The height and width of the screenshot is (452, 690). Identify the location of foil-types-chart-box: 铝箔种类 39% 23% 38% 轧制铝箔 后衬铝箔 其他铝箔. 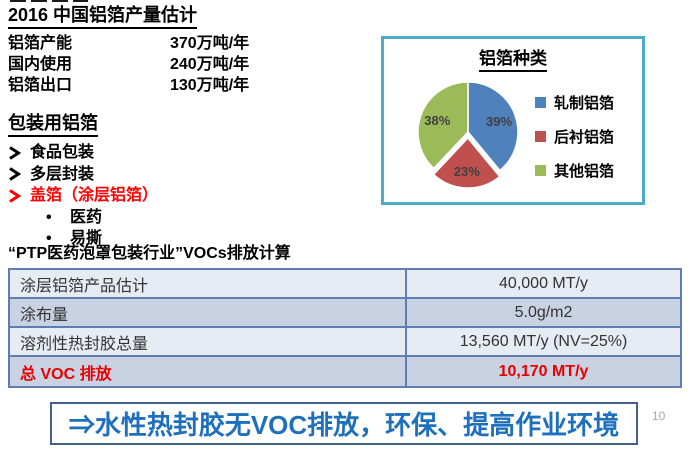
(513, 120).